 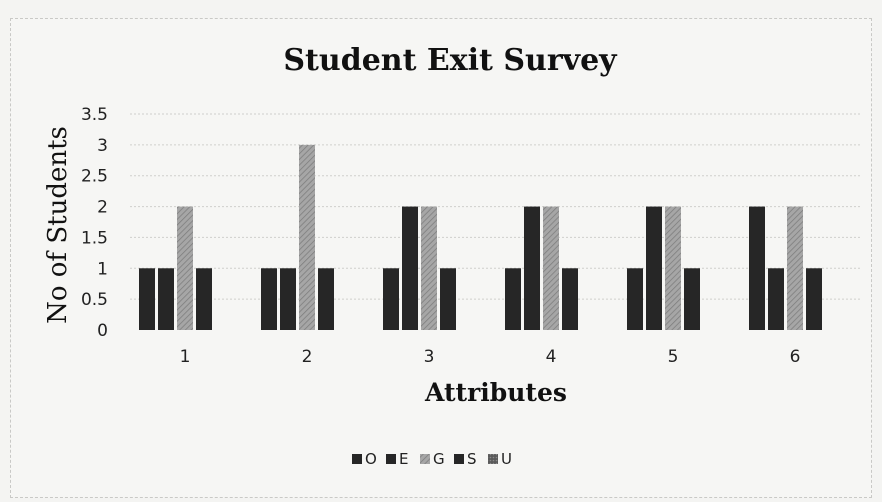 What do you see at coordinates (495, 392) in the screenshot?
I see `x-axis-title: Attributes` at bounding box center [495, 392].